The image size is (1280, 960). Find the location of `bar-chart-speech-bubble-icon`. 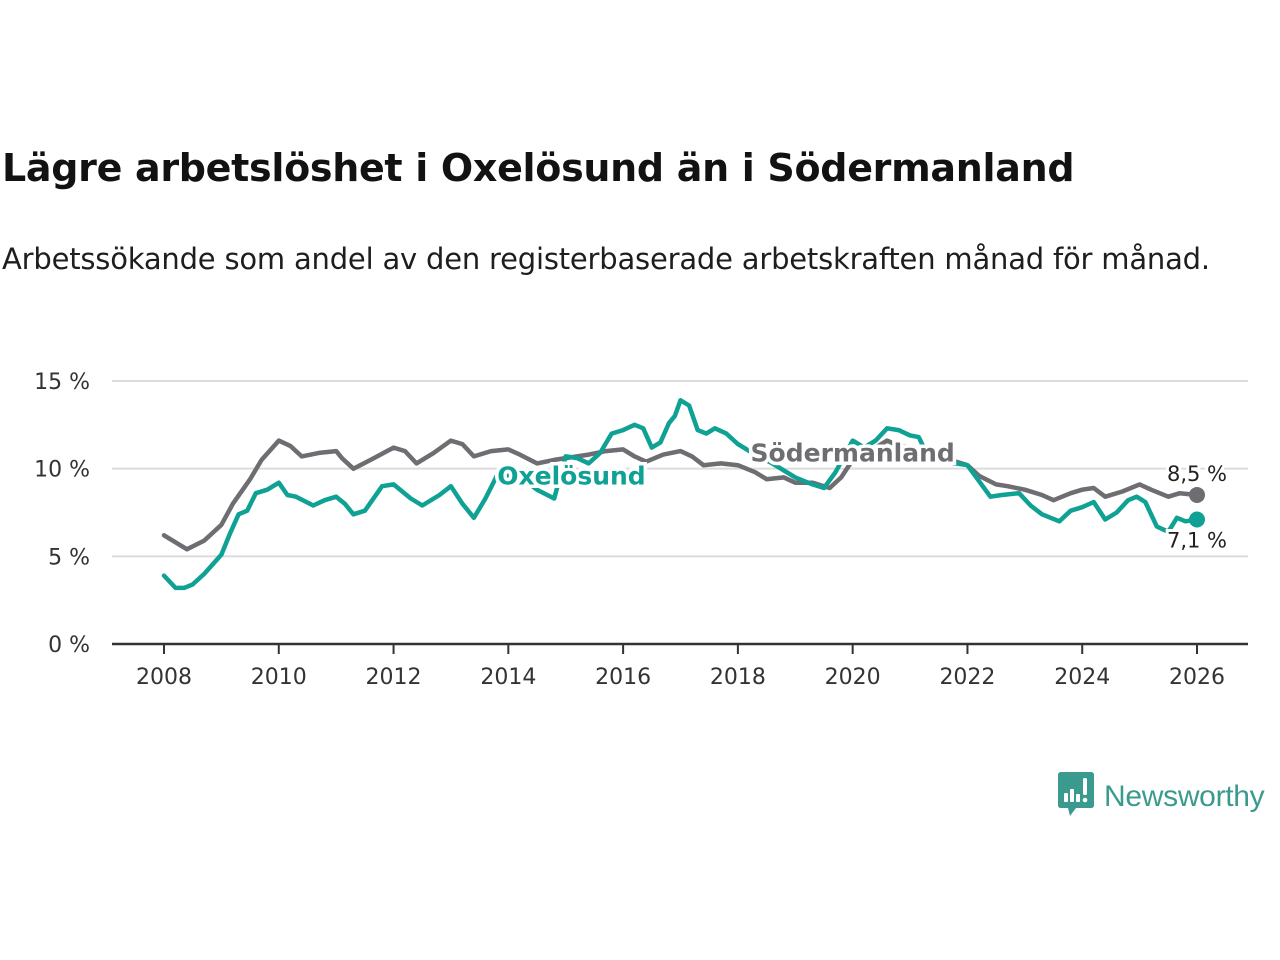

bar-chart-speech-bubble-icon is located at coordinates (1076, 797).